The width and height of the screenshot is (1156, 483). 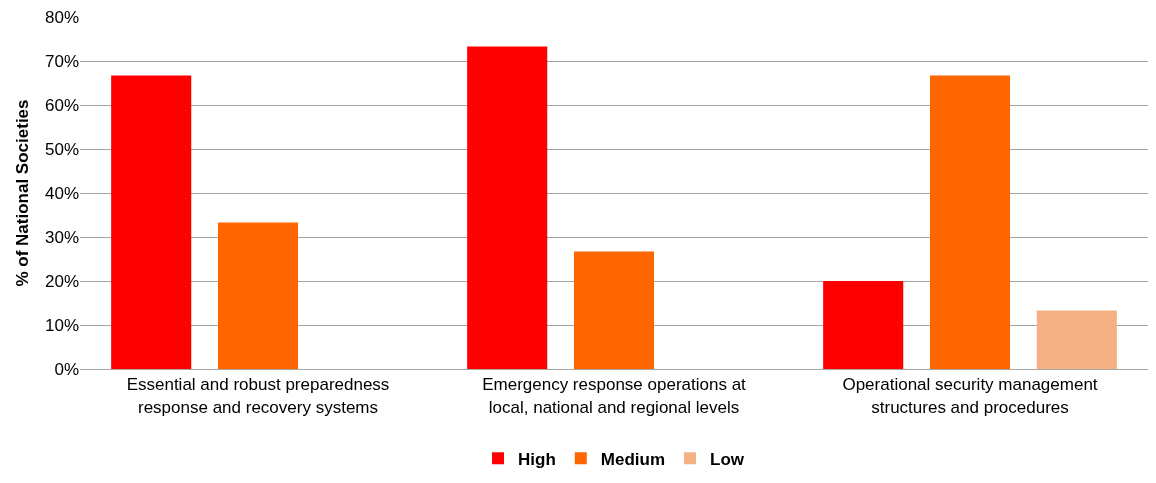 I want to click on x-tick-label: Essential and robust preparedness response and recovery systems, so click(x=258, y=396).